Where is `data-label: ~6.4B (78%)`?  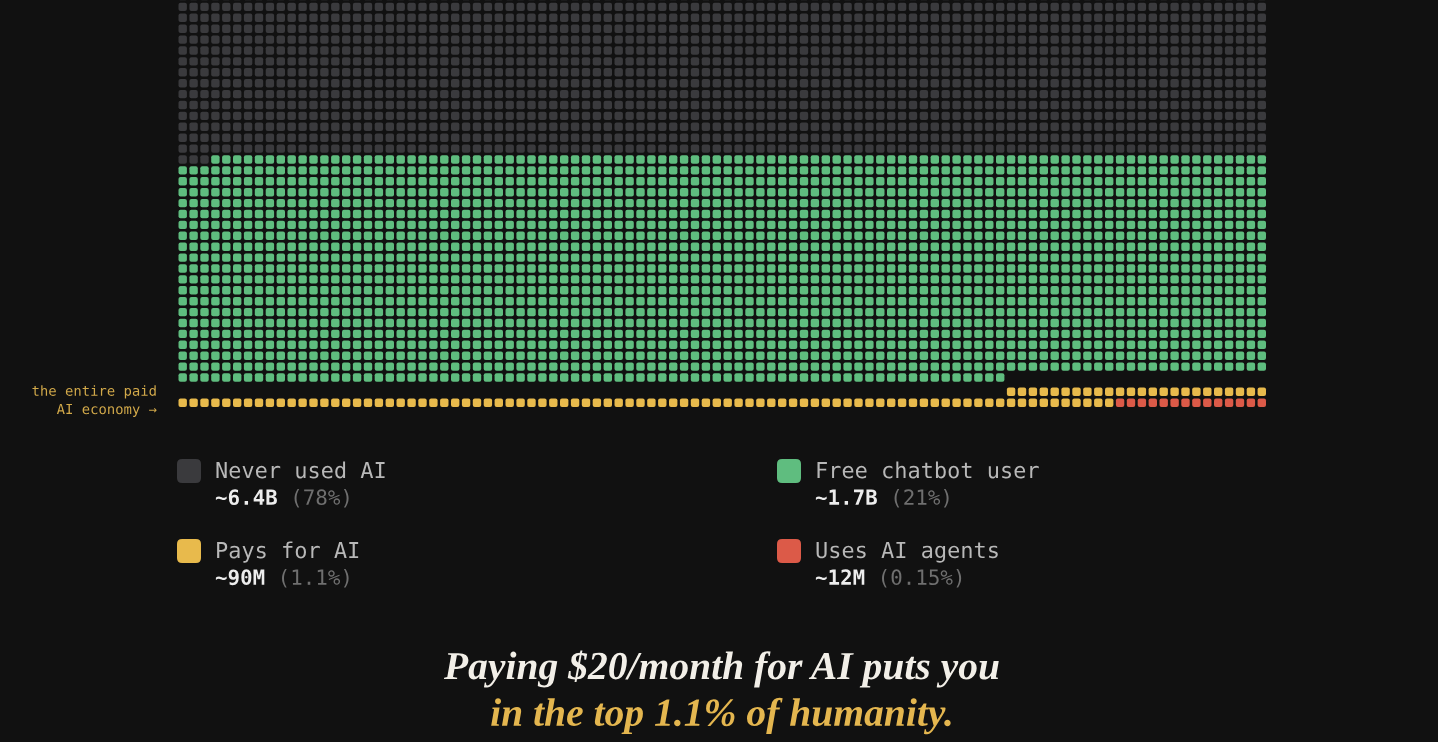
data-label: ~6.4B (78%) is located at coordinates (282, 498).